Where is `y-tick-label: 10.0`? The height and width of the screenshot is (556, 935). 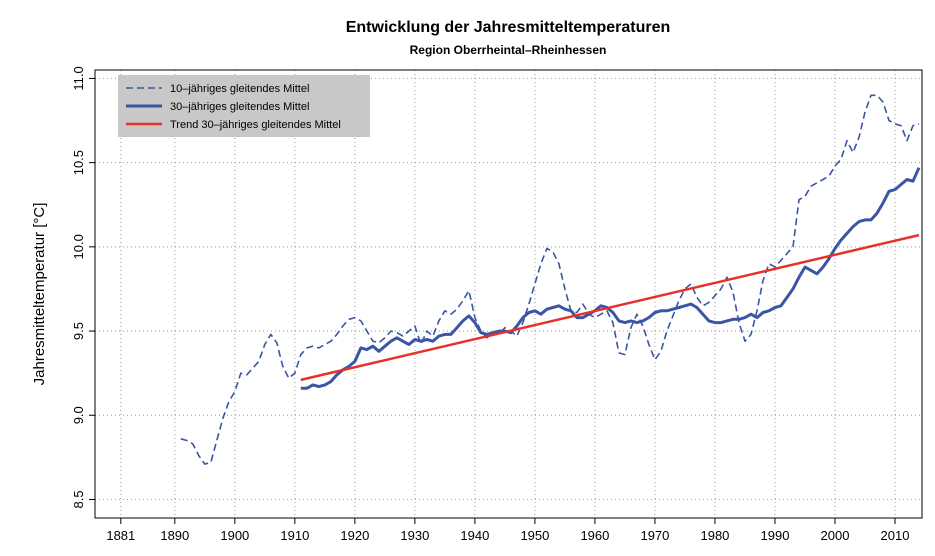
y-tick-label: 10.0 is located at coordinates (78, 246).